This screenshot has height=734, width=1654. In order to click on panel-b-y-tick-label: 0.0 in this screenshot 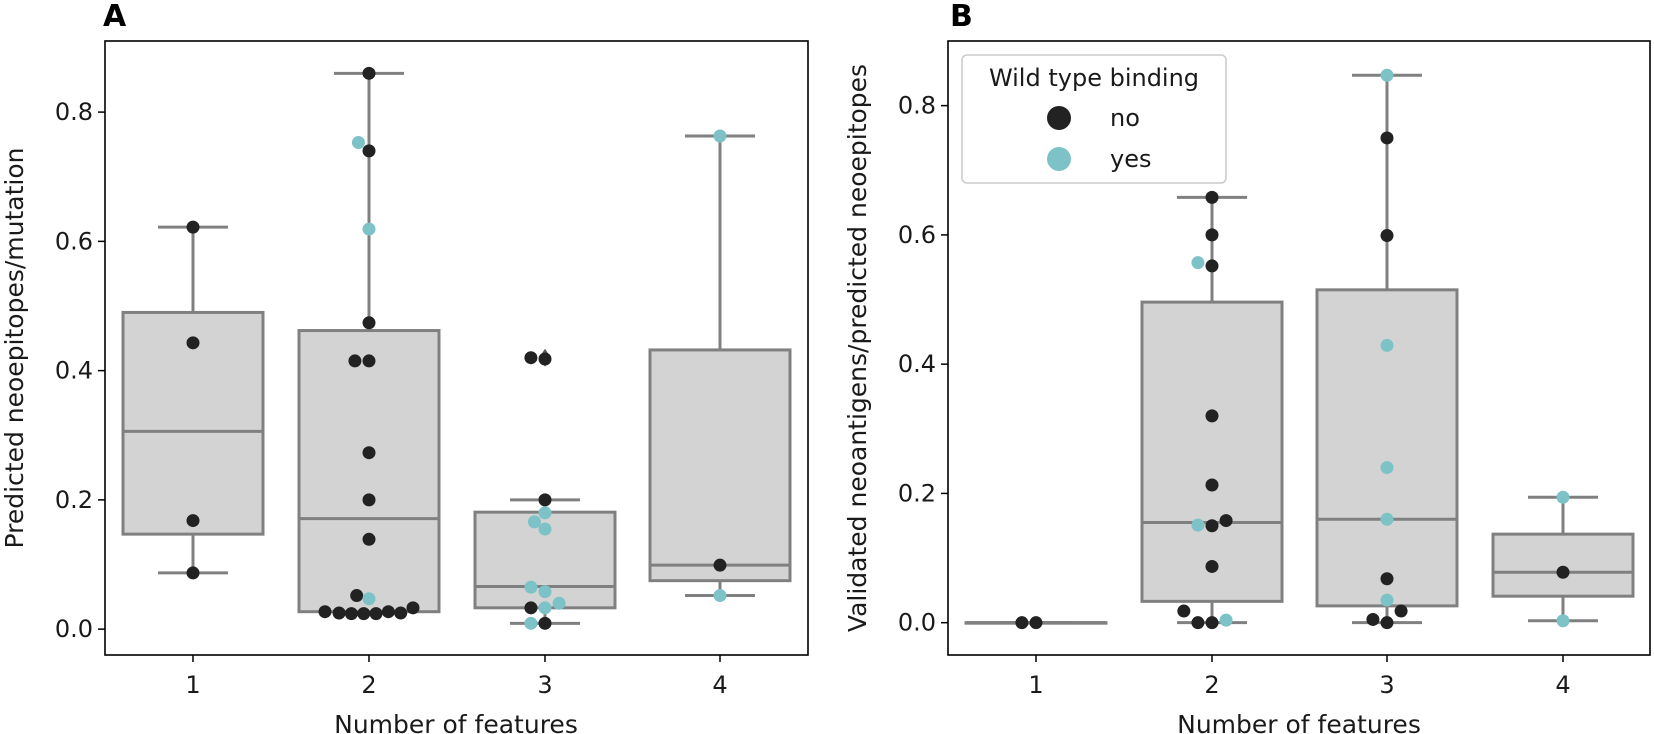, I will do `click(917, 623)`.